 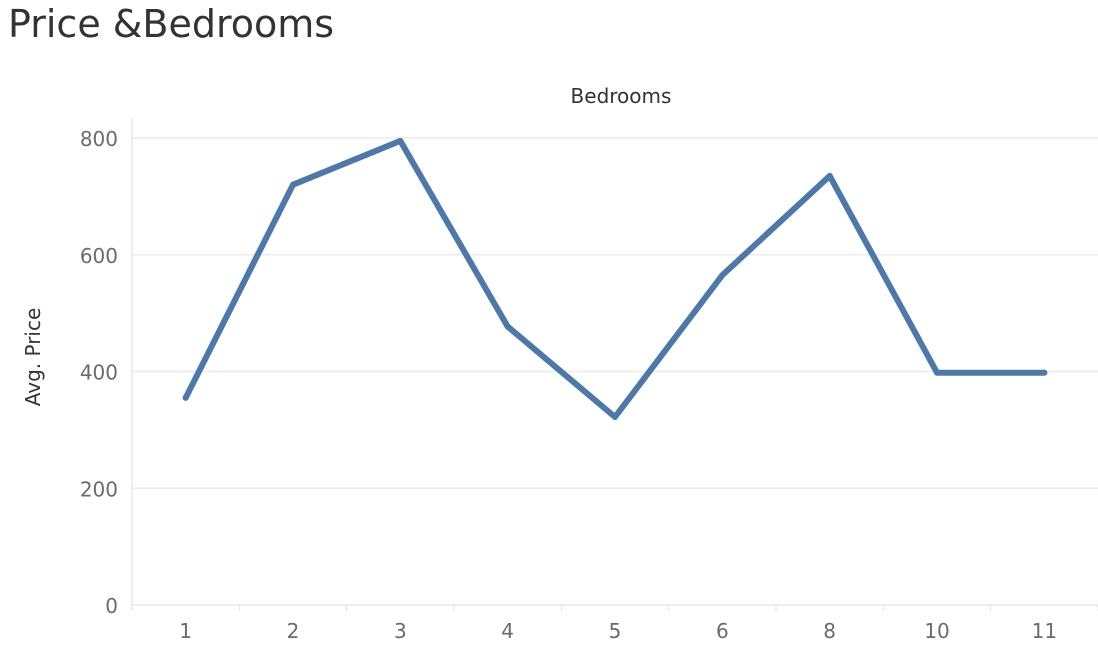 I want to click on x-axis-title: Bedrooms, so click(x=621, y=96).